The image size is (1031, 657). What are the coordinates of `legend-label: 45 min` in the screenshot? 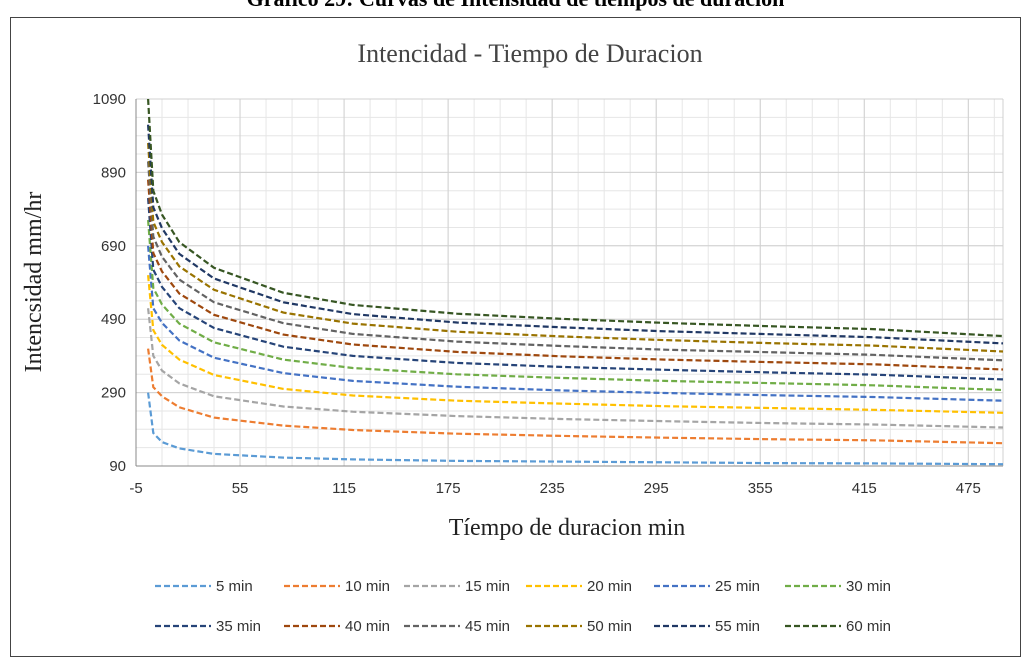 It's located at (487, 626).